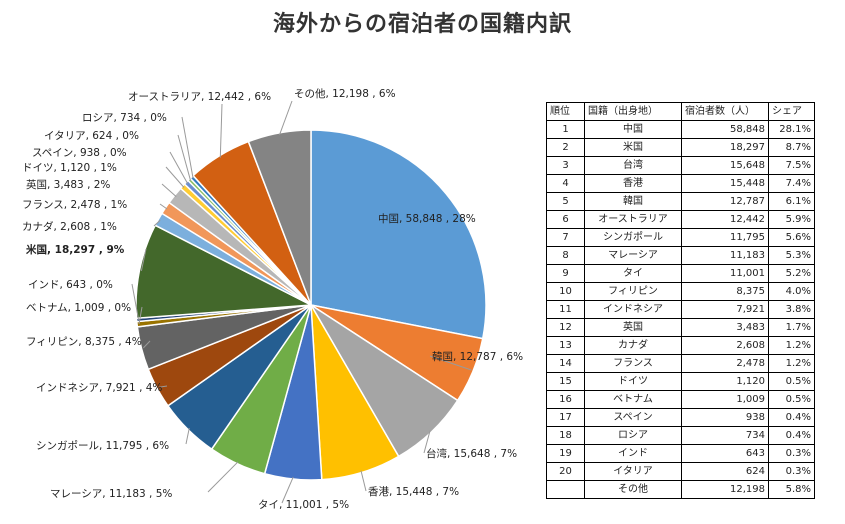  Describe the element at coordinates (565, 435) in the screenshot. I see `table-cell-rank: 18` at that location.